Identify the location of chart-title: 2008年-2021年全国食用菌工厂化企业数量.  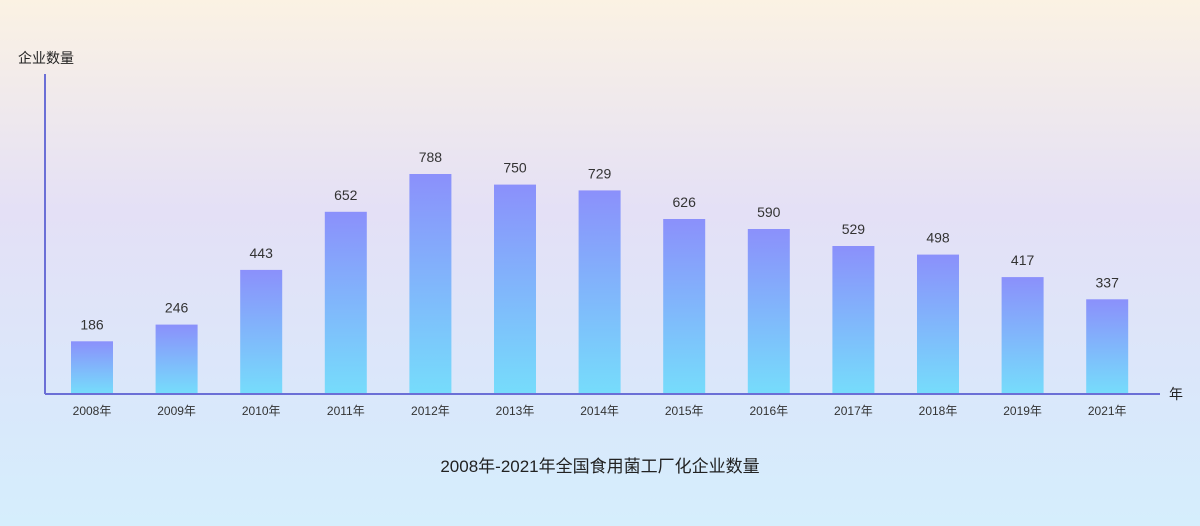
(599, 466).